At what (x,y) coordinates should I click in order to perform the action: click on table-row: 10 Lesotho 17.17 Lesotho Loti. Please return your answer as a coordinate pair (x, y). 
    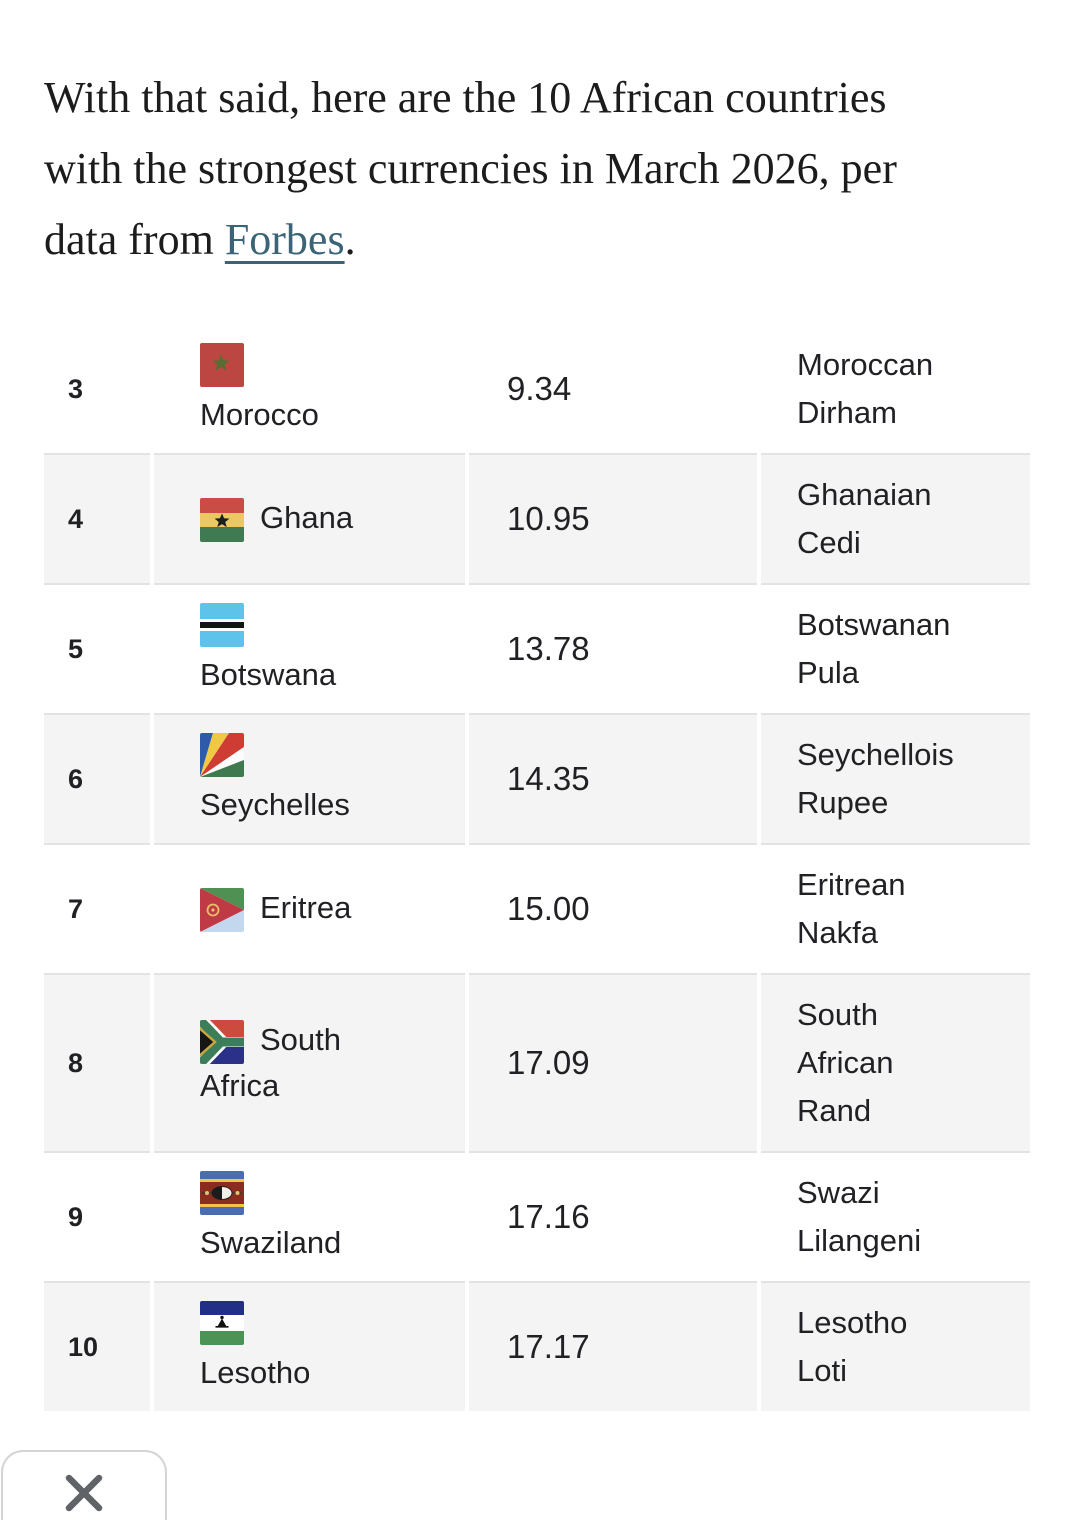
    Looking at the image, I should click on (537, 1346).